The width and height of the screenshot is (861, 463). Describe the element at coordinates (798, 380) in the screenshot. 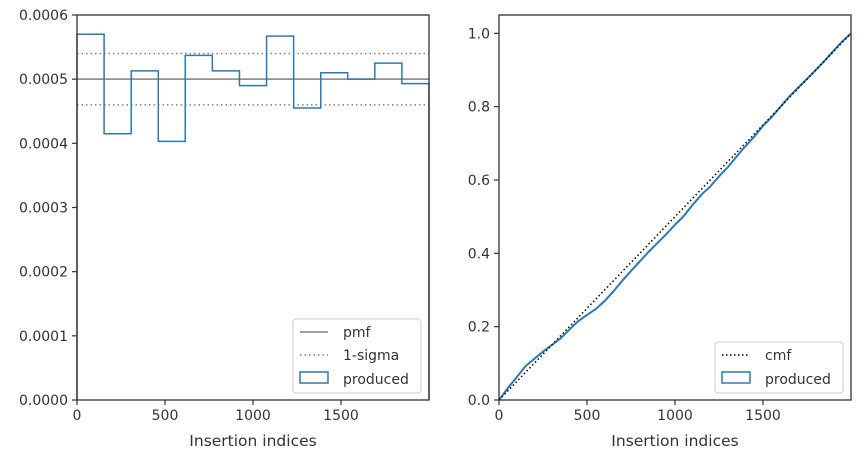

I see `legend-produced-label-2: produced` at that location.